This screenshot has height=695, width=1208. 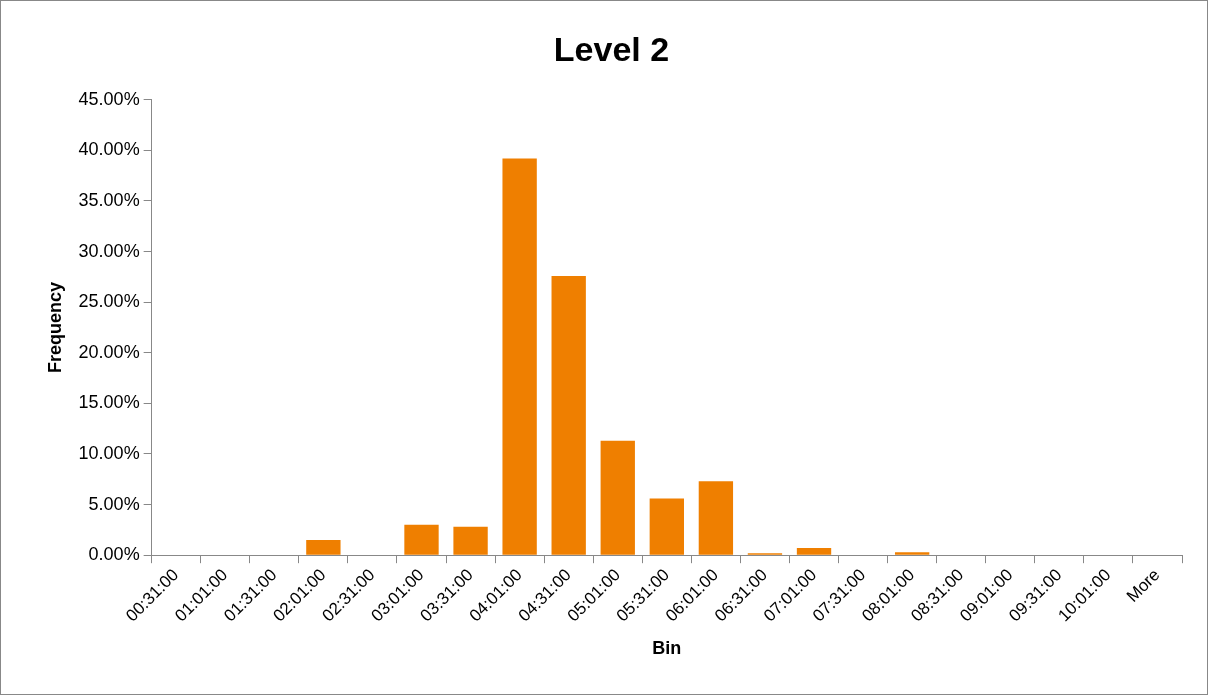 What do you see at coordinates (109, 351) in the screenshot?
I see `y-tick-label: 20.00%` at bounding box center [109, 351].